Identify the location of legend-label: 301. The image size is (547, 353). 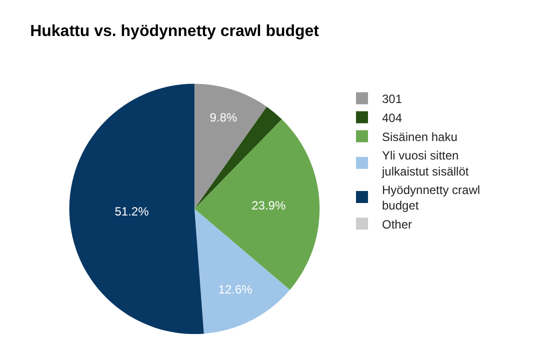
(392, 99).